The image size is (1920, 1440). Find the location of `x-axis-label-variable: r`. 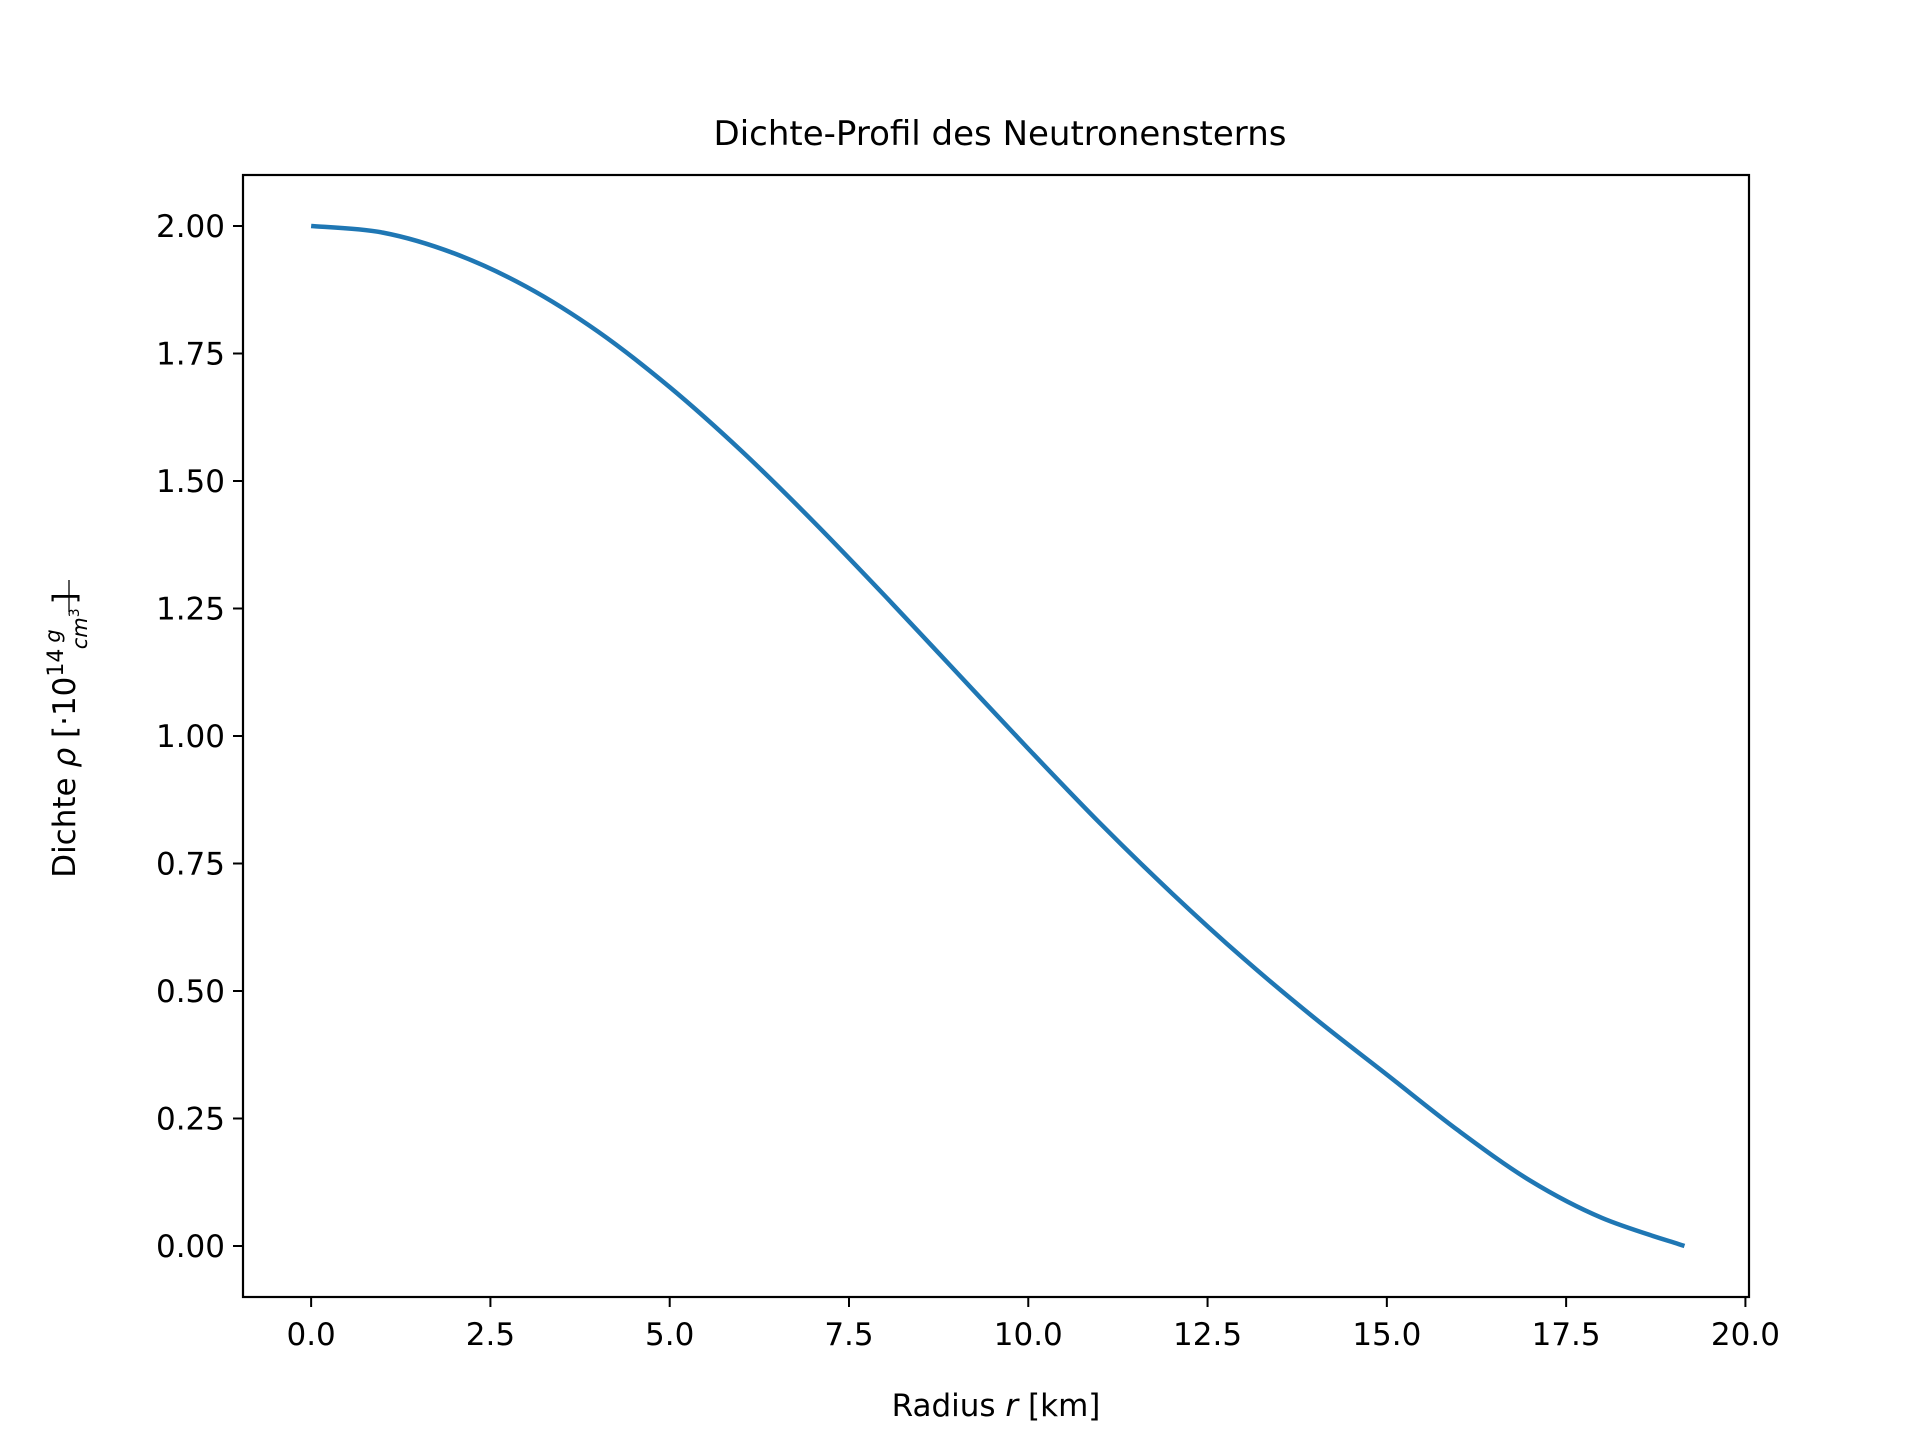

x-axis-label-variable: r is located at coordinates (1012, 1406).